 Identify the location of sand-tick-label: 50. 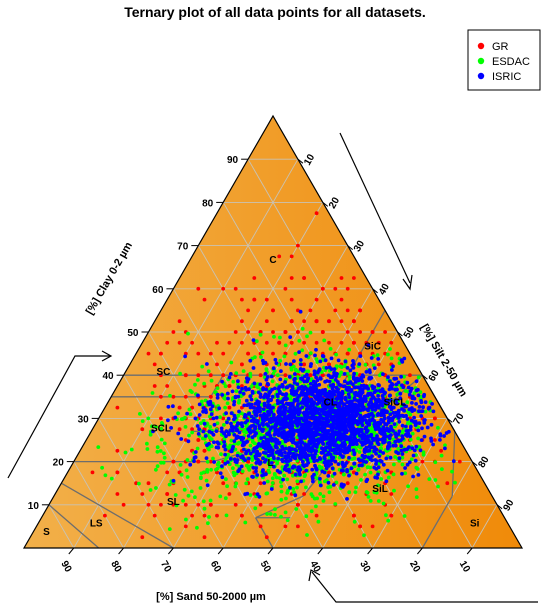
(265, 567).